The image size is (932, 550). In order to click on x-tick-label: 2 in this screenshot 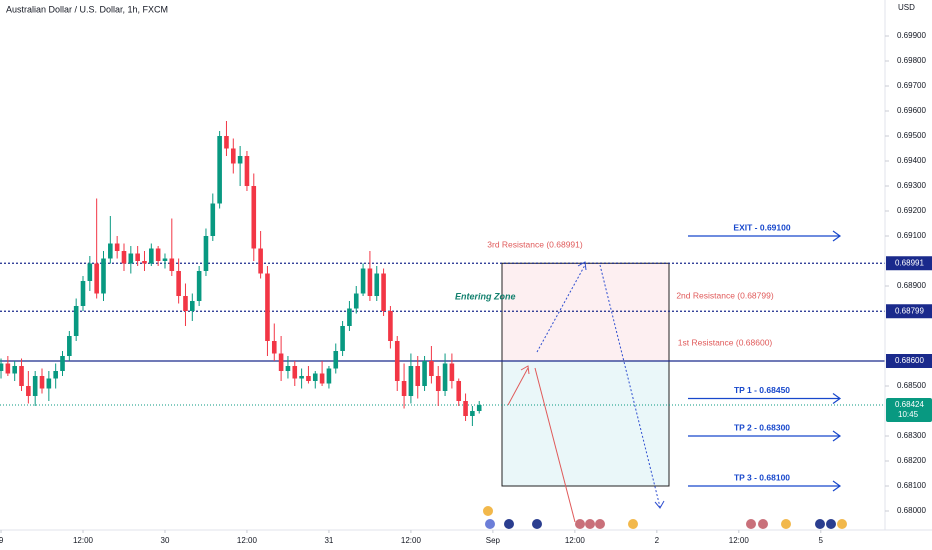, I will do `click(657, 540)`.